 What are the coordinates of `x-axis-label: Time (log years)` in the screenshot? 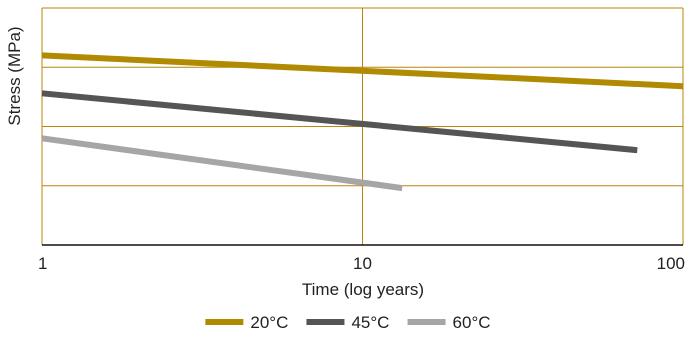 It's located at (363, 289).